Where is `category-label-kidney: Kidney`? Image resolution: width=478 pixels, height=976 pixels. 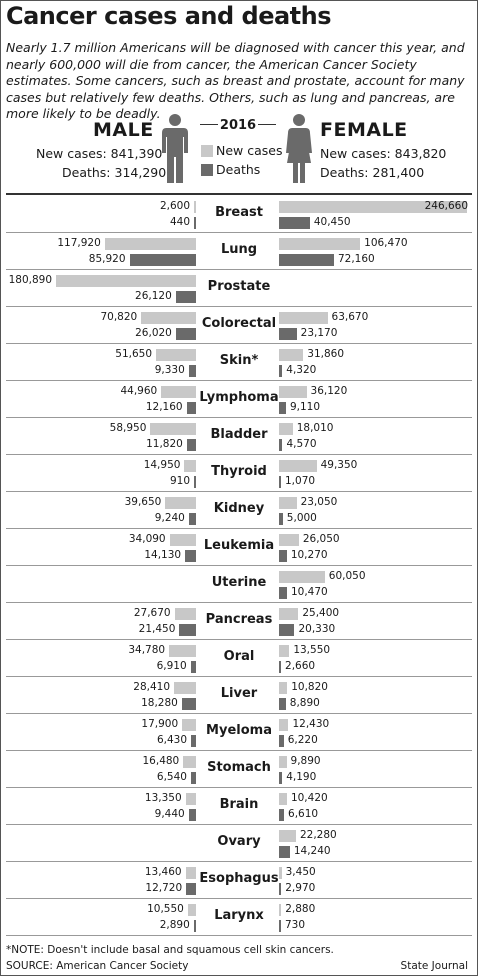 category-label-kidney: Kidney is located at coordinates (239, 508).